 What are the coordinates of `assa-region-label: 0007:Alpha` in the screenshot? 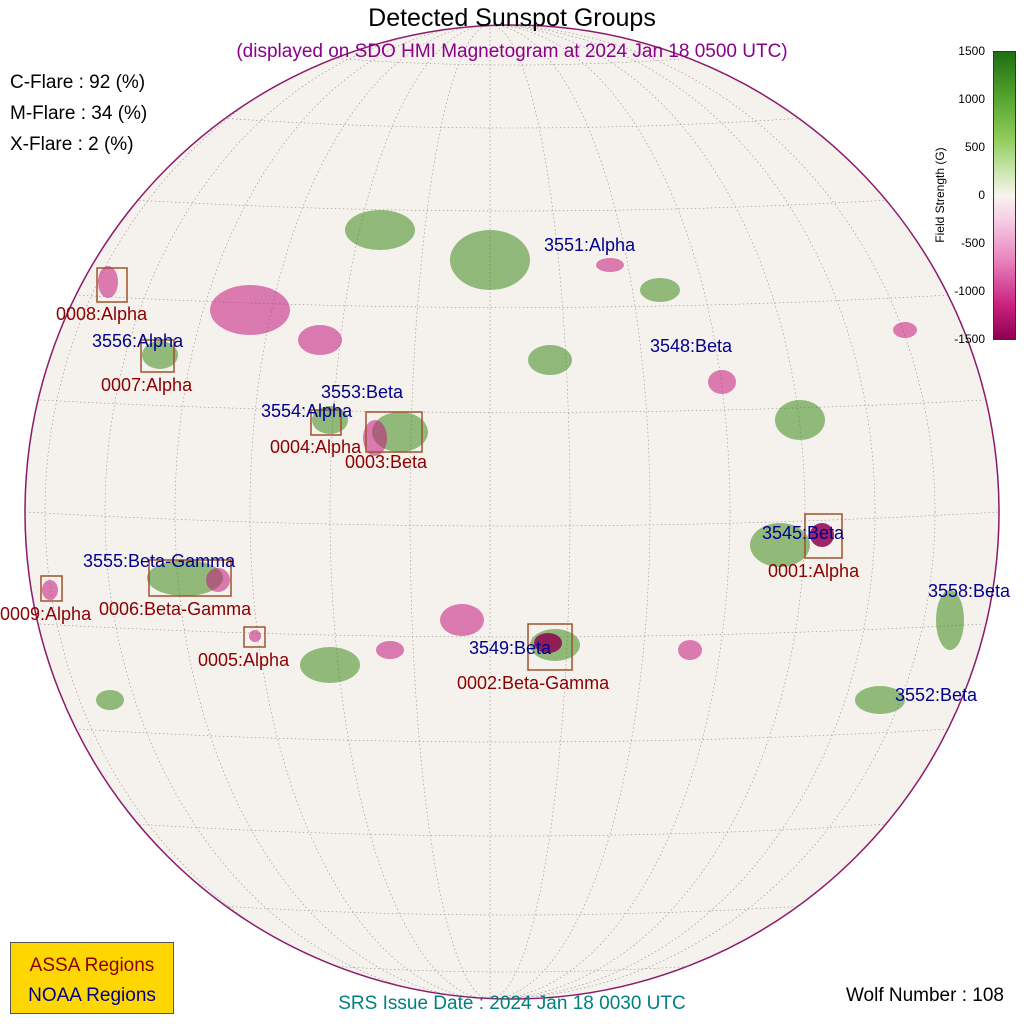 It's located at (147, 385).